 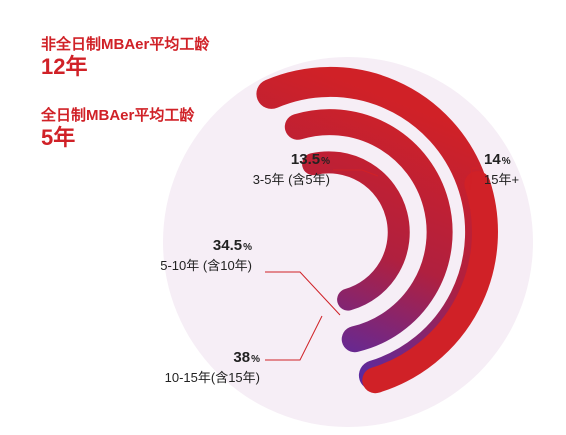 I want to click on label-5-10-years: 34.5% 5-10年 (含10年), so click(x=206, y=256).